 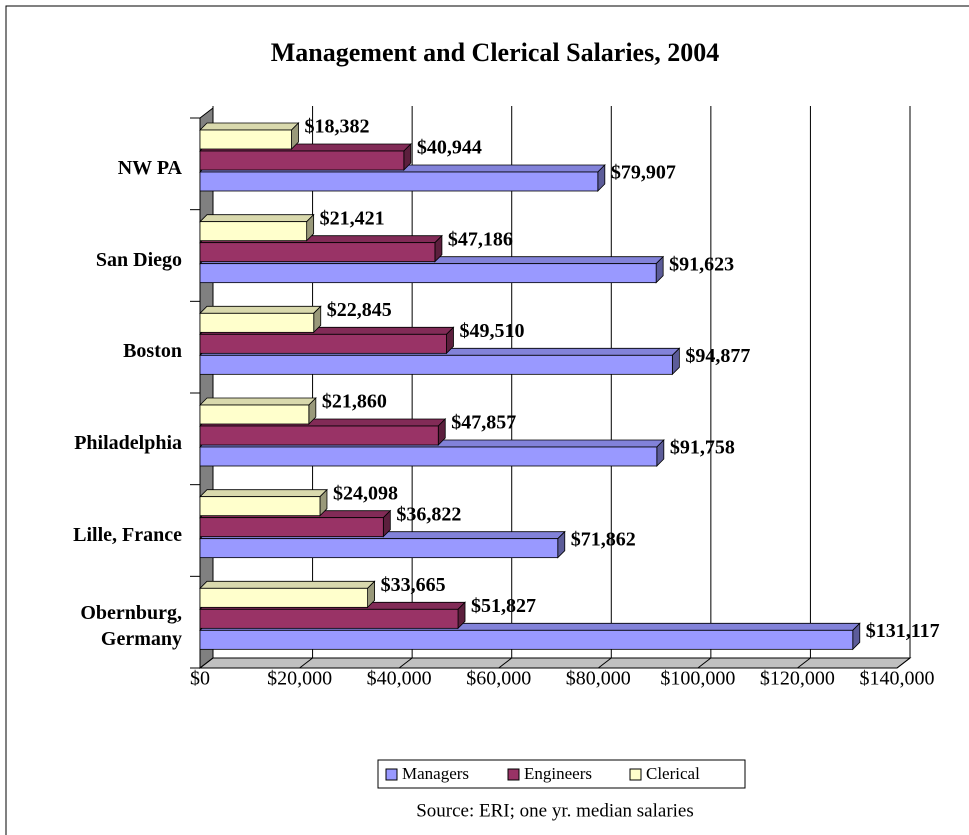 I want to click on legend-box, so click(x=561, y=774).